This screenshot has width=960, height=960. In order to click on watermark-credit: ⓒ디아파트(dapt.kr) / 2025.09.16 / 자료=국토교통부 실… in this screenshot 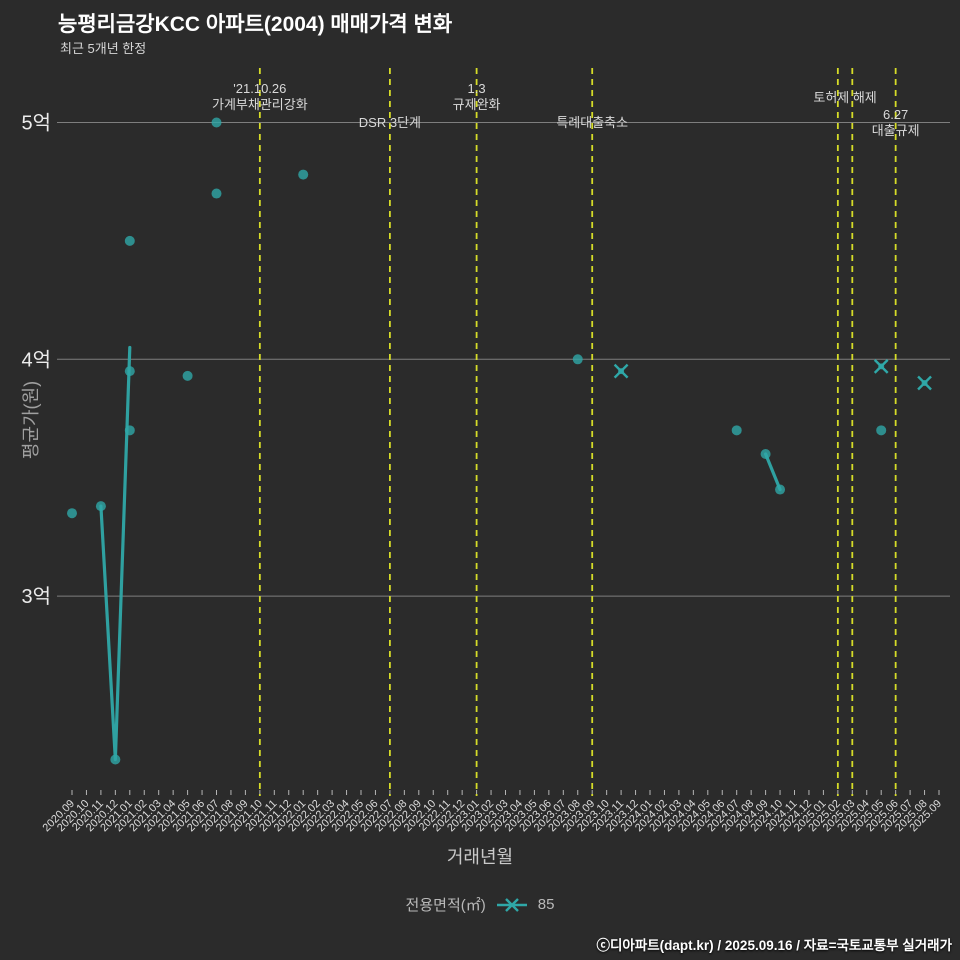, I will do `click(774, 945)`.